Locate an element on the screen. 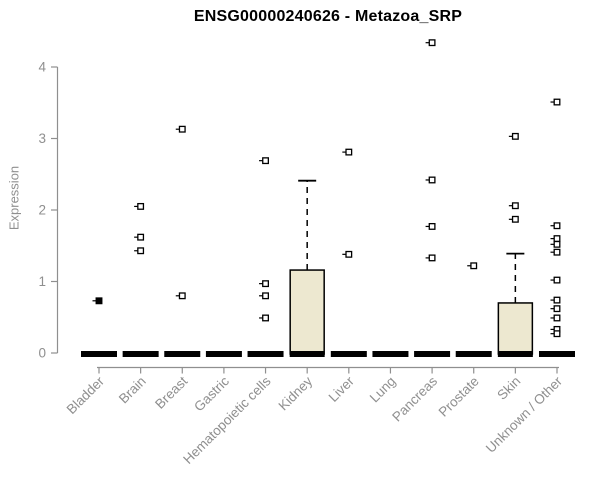 The width and height of the screenshot is (600, 500). y-tick-label: 3 is located at coordinates (42, 138).